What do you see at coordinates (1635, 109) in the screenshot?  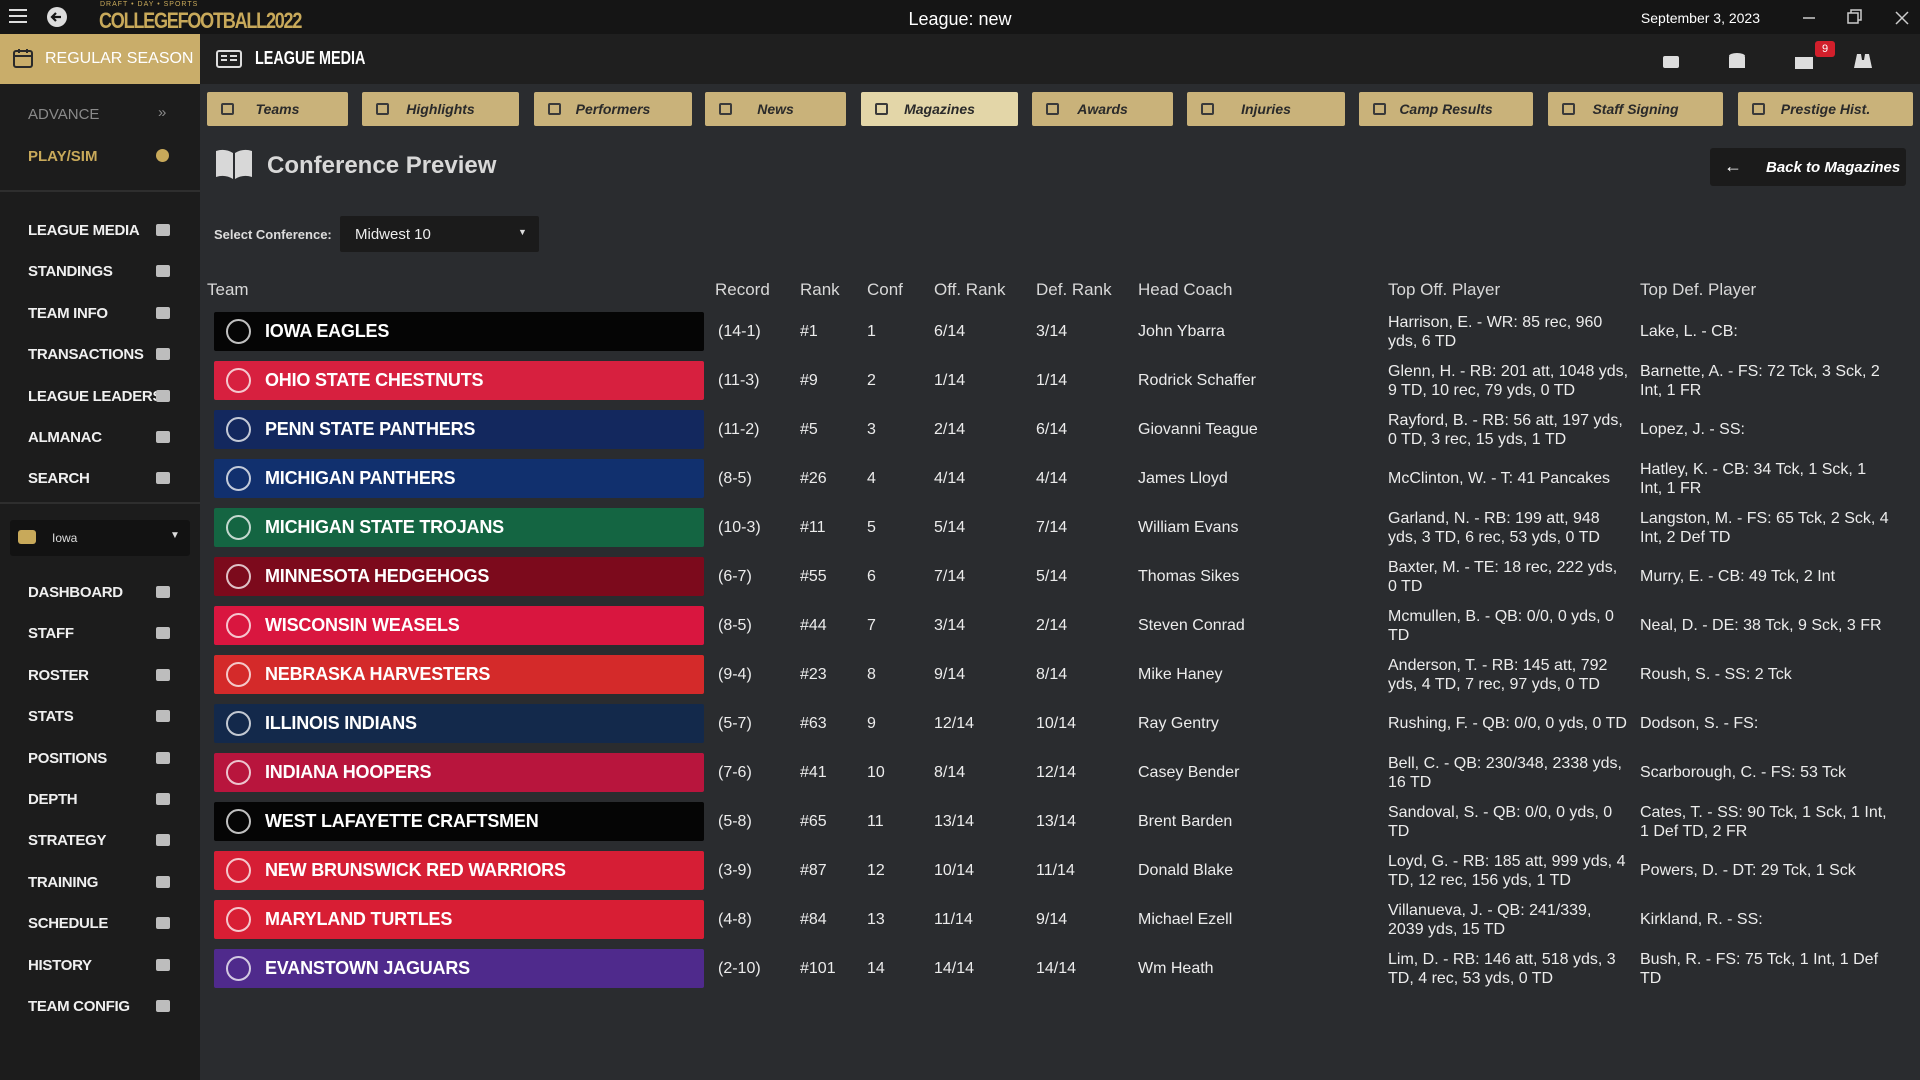 I see `tab: Staff Signing` at bounding box center [1635, 109].